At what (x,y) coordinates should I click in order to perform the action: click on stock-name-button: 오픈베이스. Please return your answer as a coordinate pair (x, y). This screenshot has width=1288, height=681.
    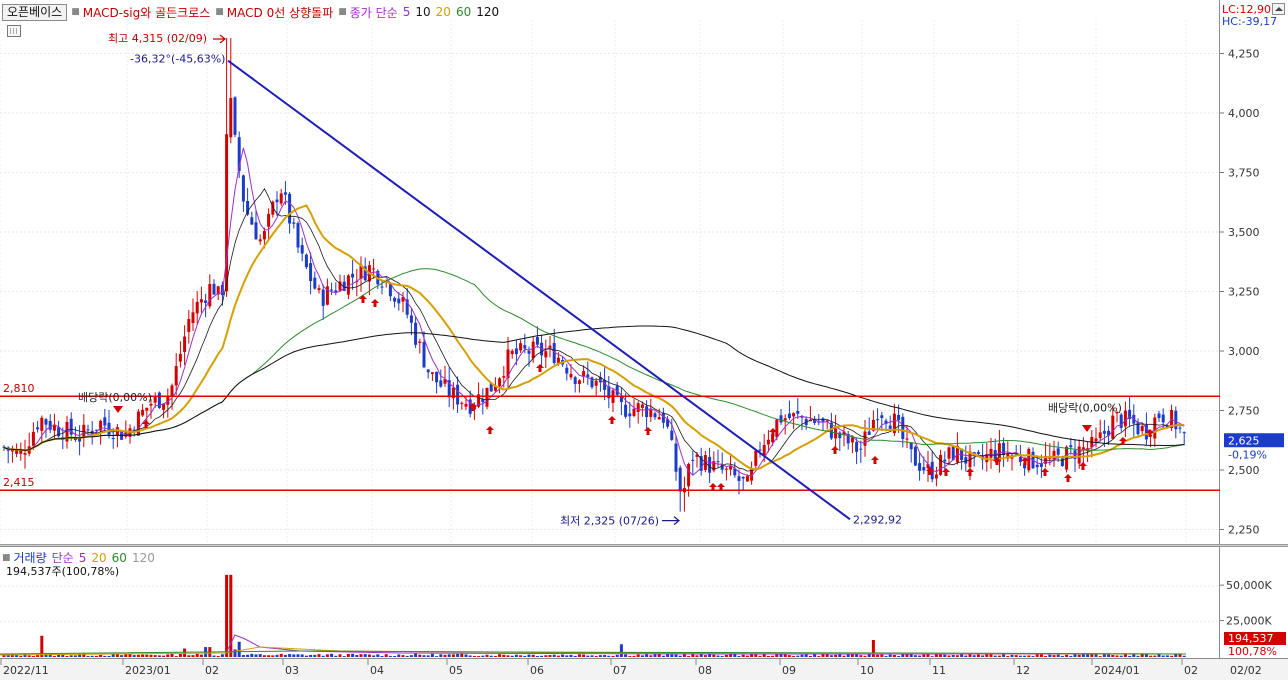
    Looking at the image, I should click on (35, 12).